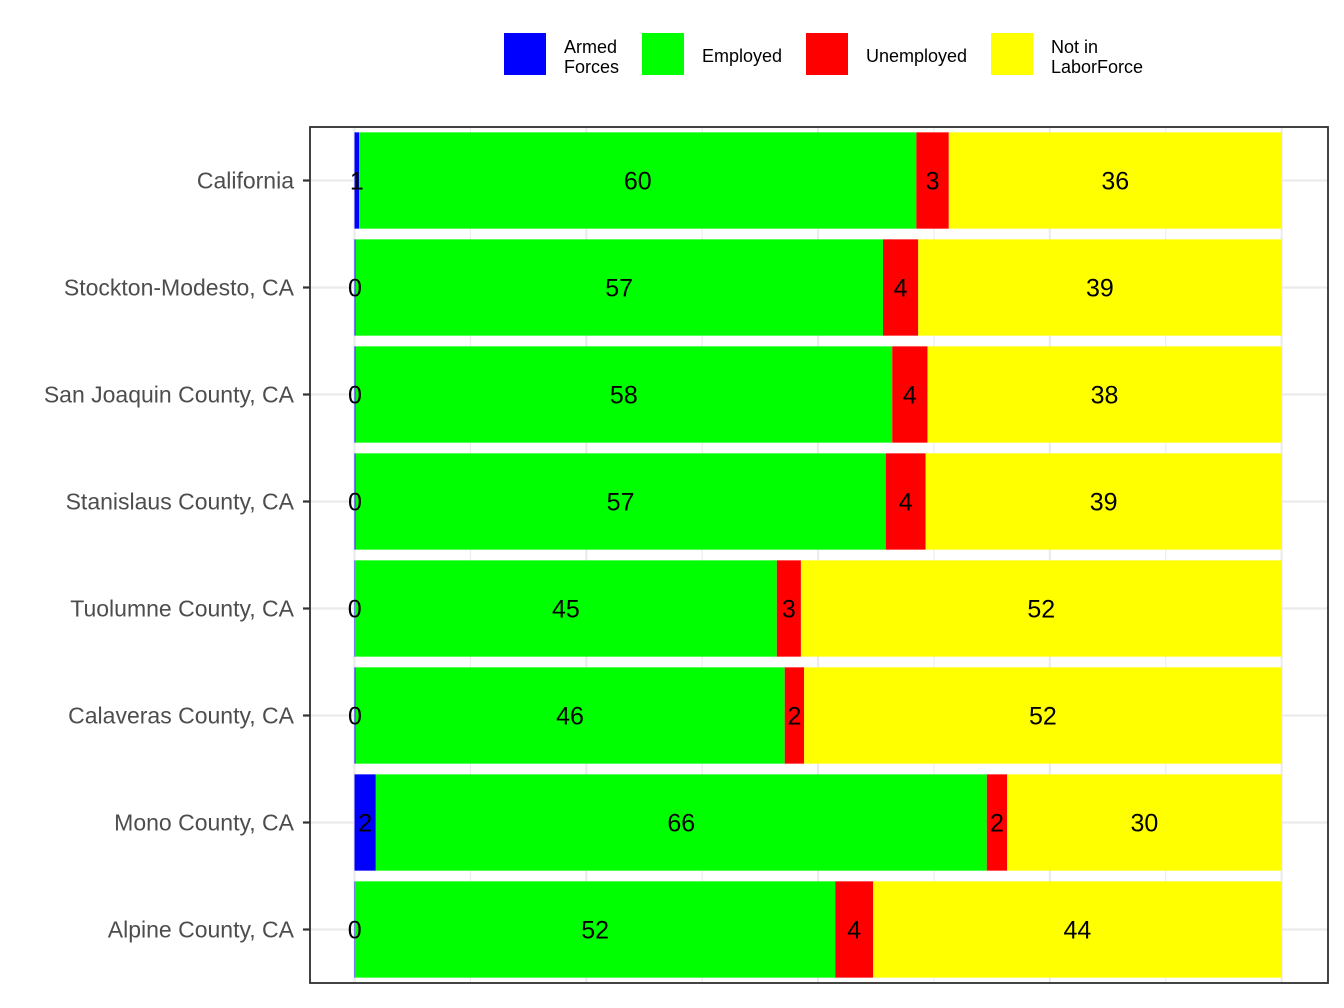 The width and height of the screenshot is (1344, 1008). What do you see at coordinates (180, 502) in the screenshot?
I see `y-tick-label: Stanislaus County, CA` at bounding box center [180, 502].